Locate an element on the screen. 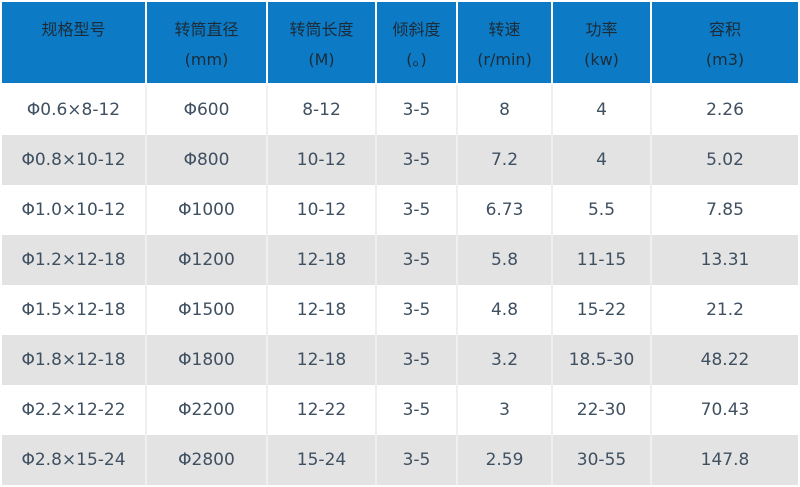  table-cell: 12-22 is located at coordinates (322, 410).